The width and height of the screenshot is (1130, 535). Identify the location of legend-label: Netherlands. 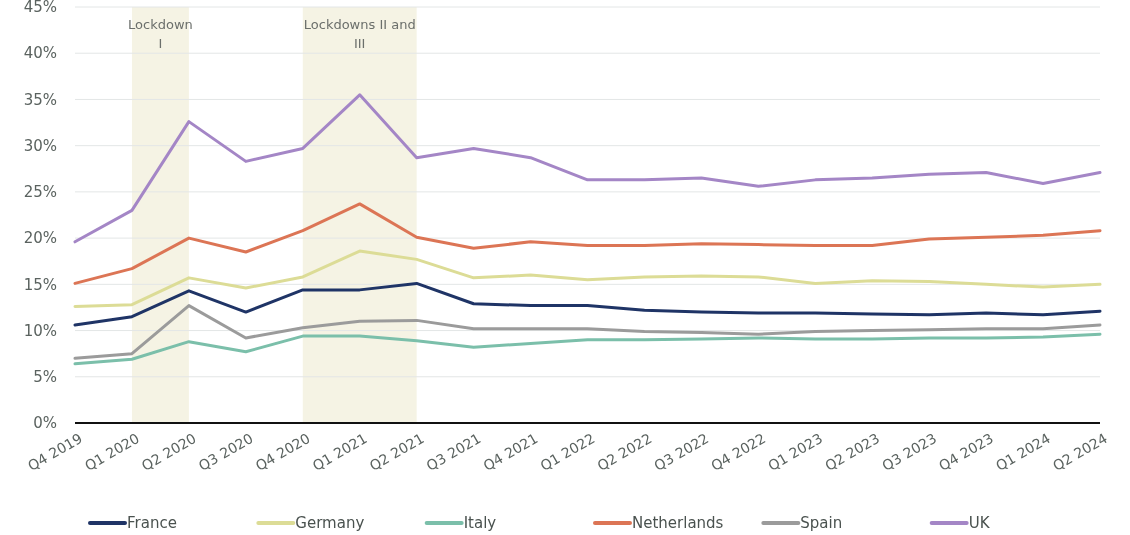
(678, 523).